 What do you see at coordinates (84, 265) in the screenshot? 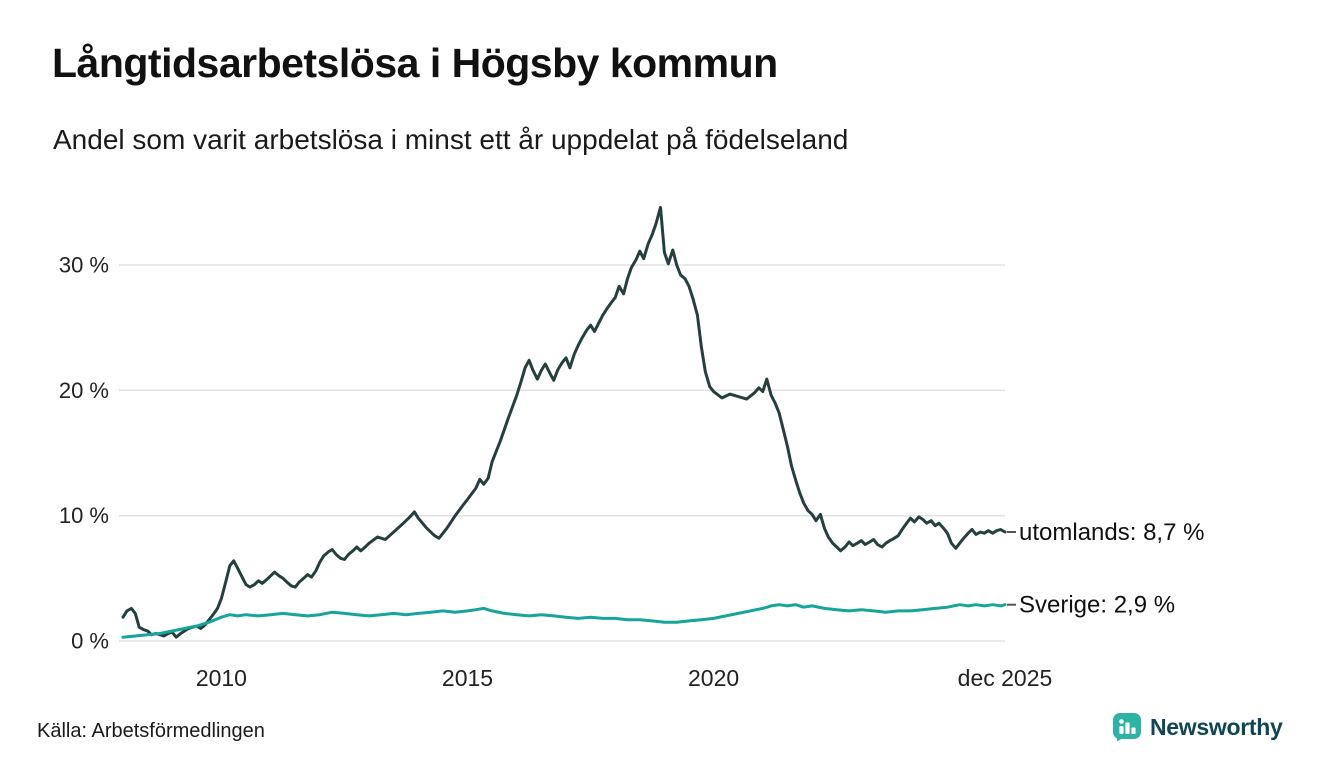
I see `y-axis-tick-label: 30 %` at bounding box center [84, 265].